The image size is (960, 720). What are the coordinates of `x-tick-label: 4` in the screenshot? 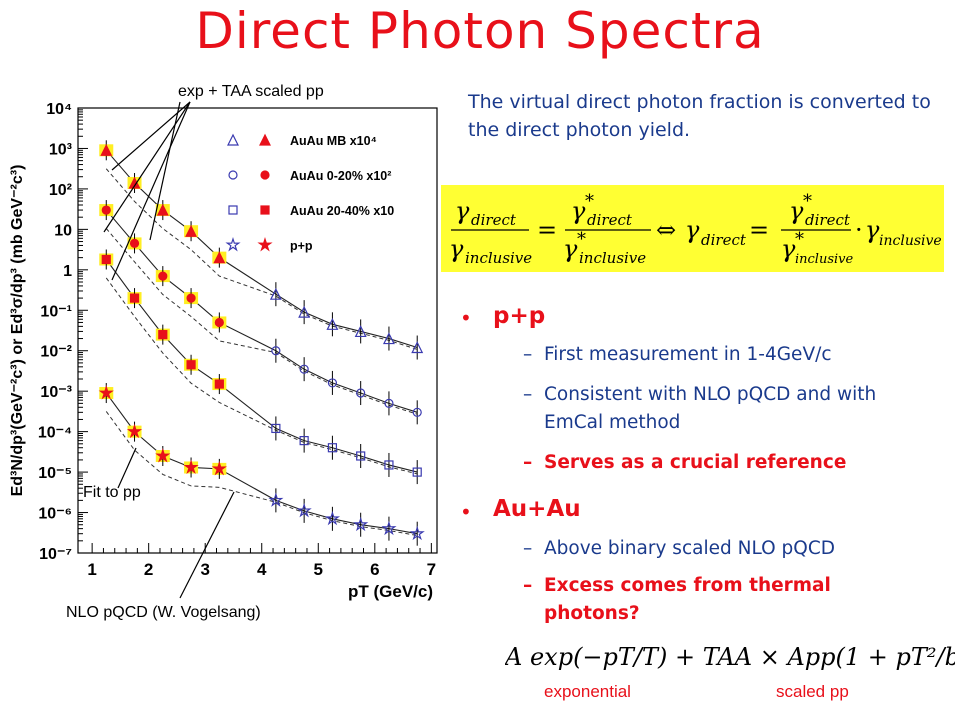 It's located at (262, 569).